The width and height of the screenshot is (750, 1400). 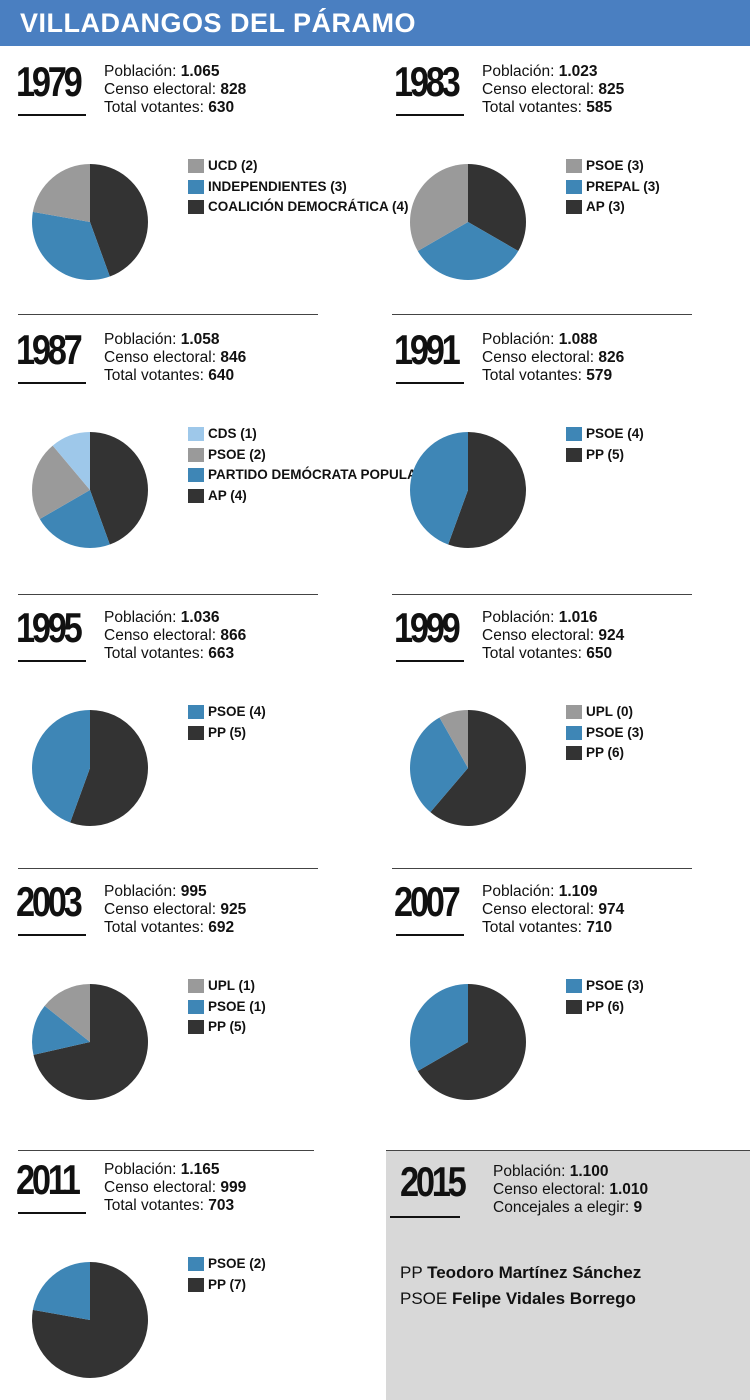 What do you see at coordinates (317, 475) in the screenshot?
I see `legend-item: PARTIDO DEMÓCRATA POPULAR (2)` at bounding box center [317, 475].